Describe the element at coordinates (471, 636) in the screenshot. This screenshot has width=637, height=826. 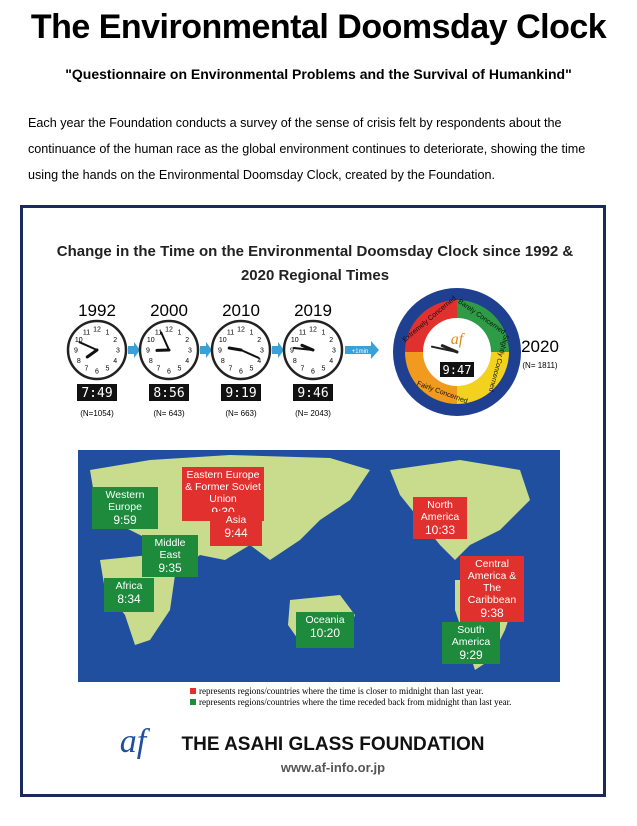
I see `region-name: South America` at that location.